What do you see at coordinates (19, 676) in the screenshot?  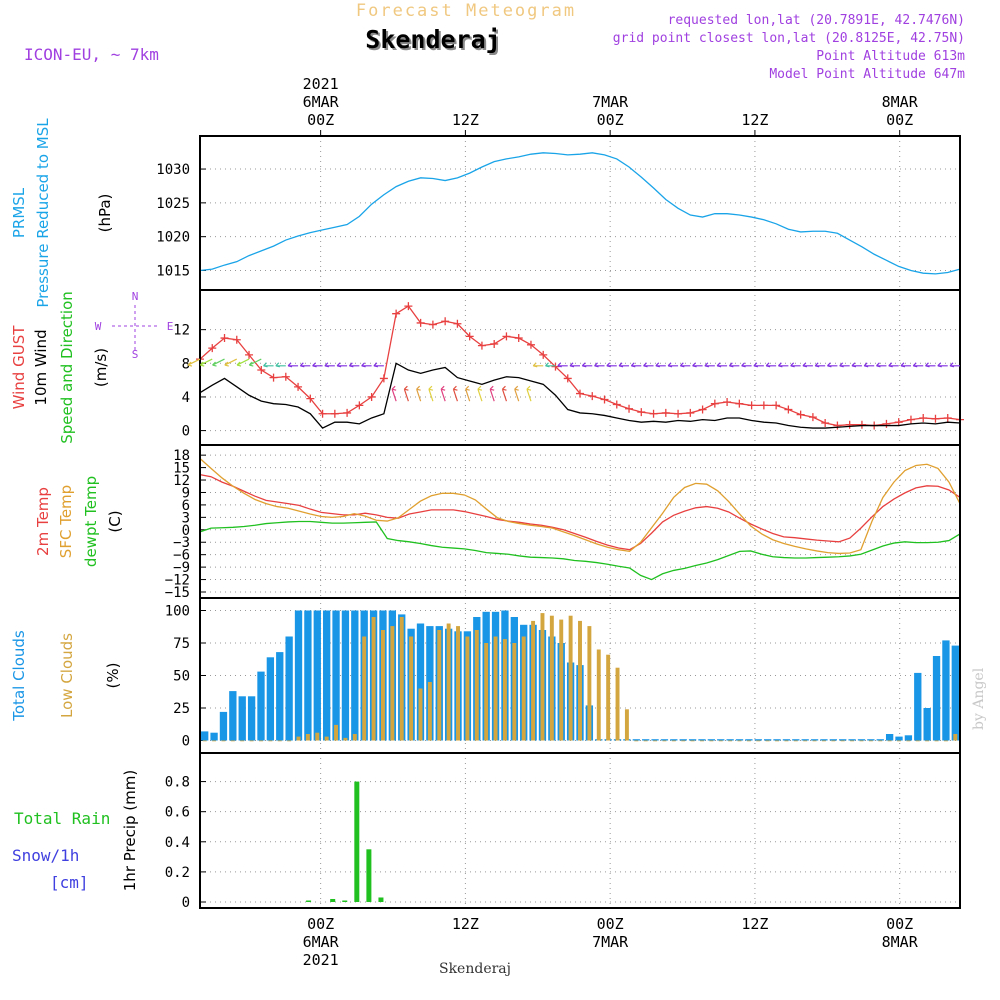 I see `panel-label: Total Clouds` at bounding box center [19, 676].